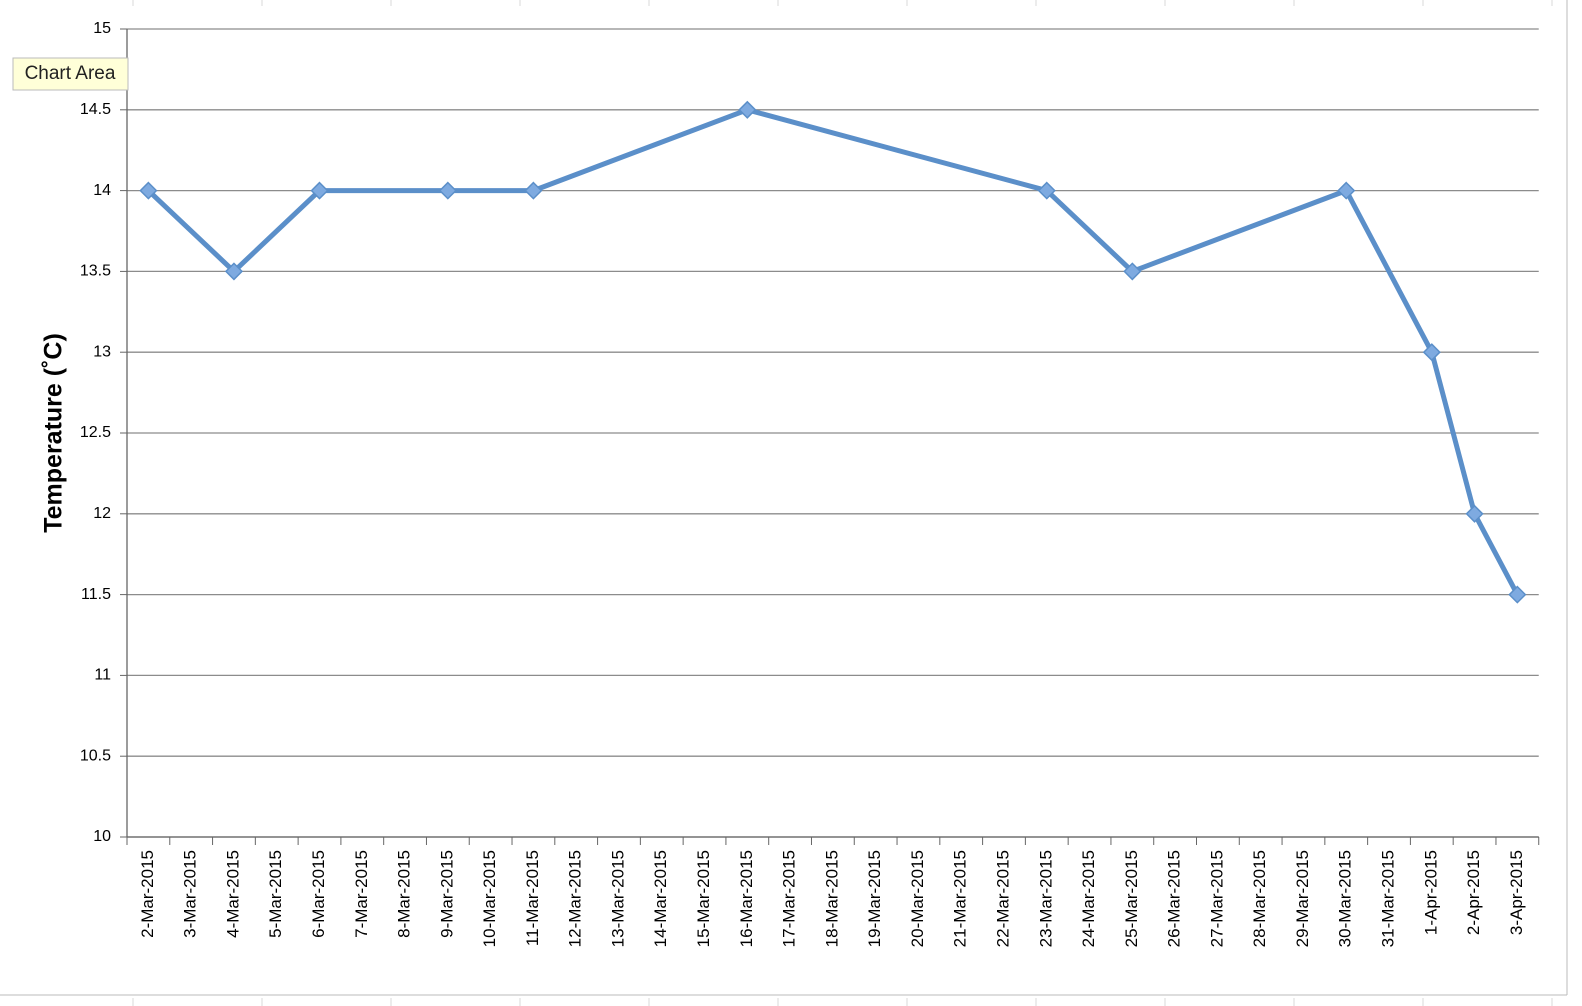  I want to click on x-tick-label: 30-Mar-2015, so click(1345, 898).